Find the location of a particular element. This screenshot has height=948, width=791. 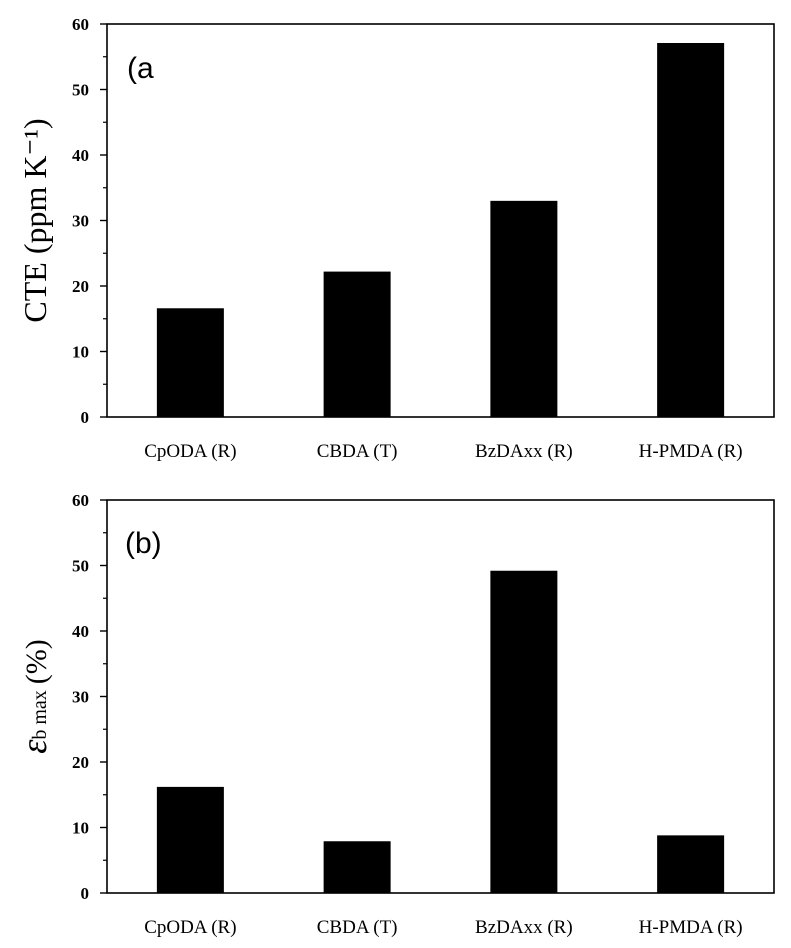

y-axis-label-unit: (%) is located at coordinates (36, 661).